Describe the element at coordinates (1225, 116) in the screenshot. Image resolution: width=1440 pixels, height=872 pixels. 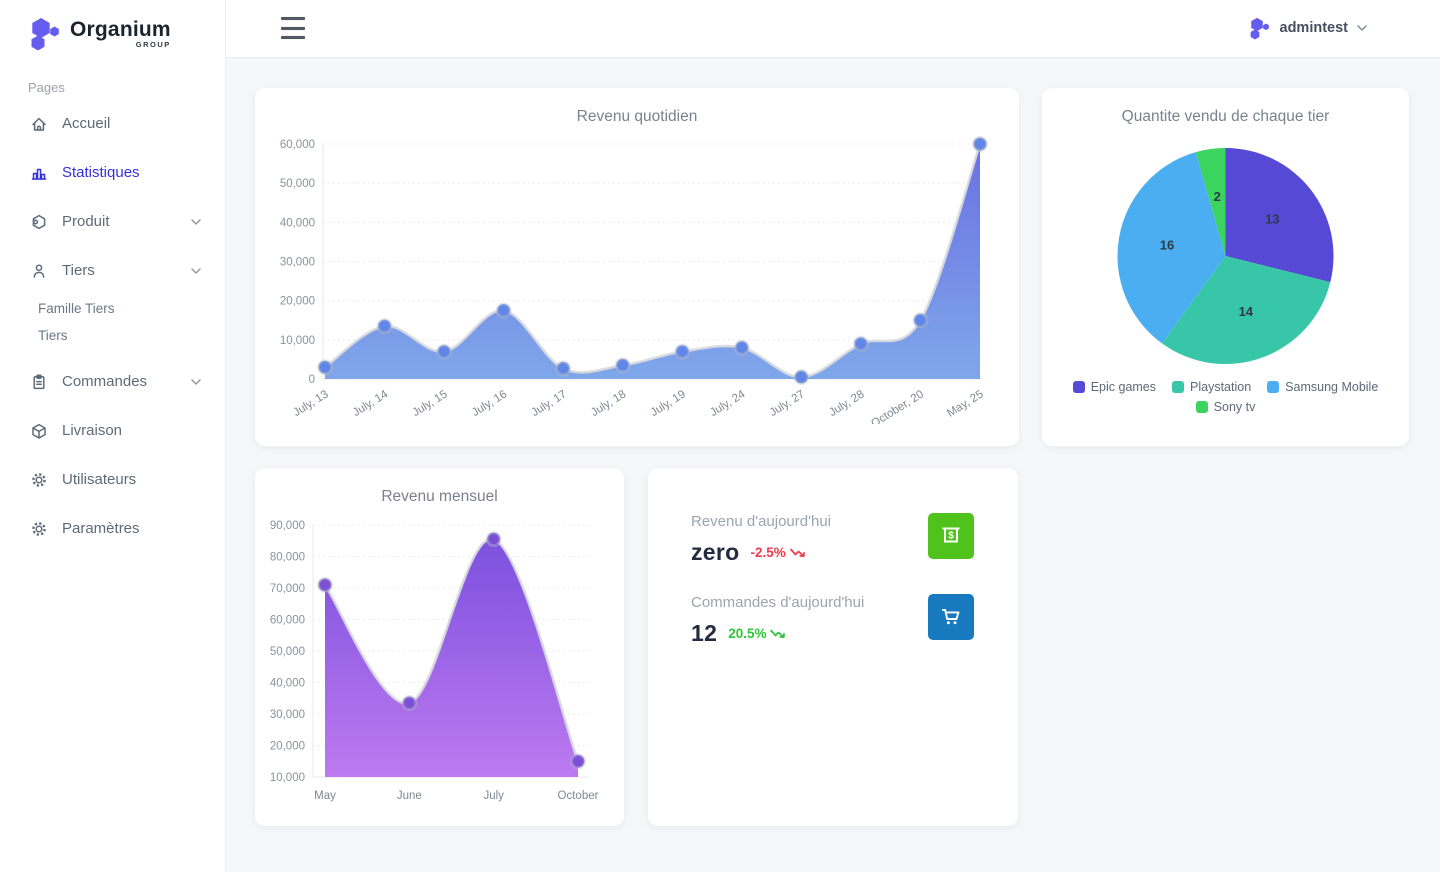
I see `tier-quantity-title: Quantite vendu de chaque tier` at that location.